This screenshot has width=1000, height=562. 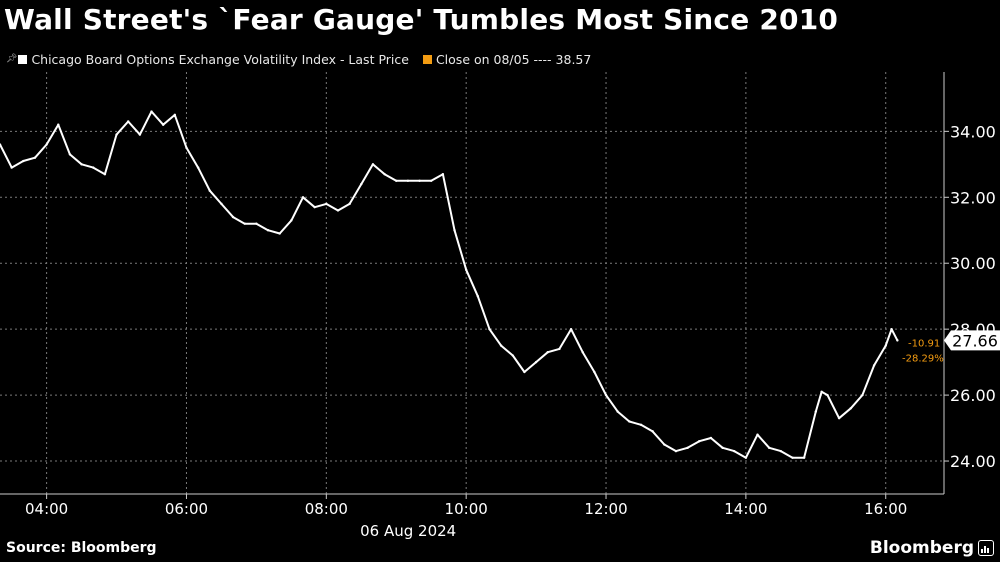 I want to click on change-abs-label: -10.91, so click(x=924, y=343).